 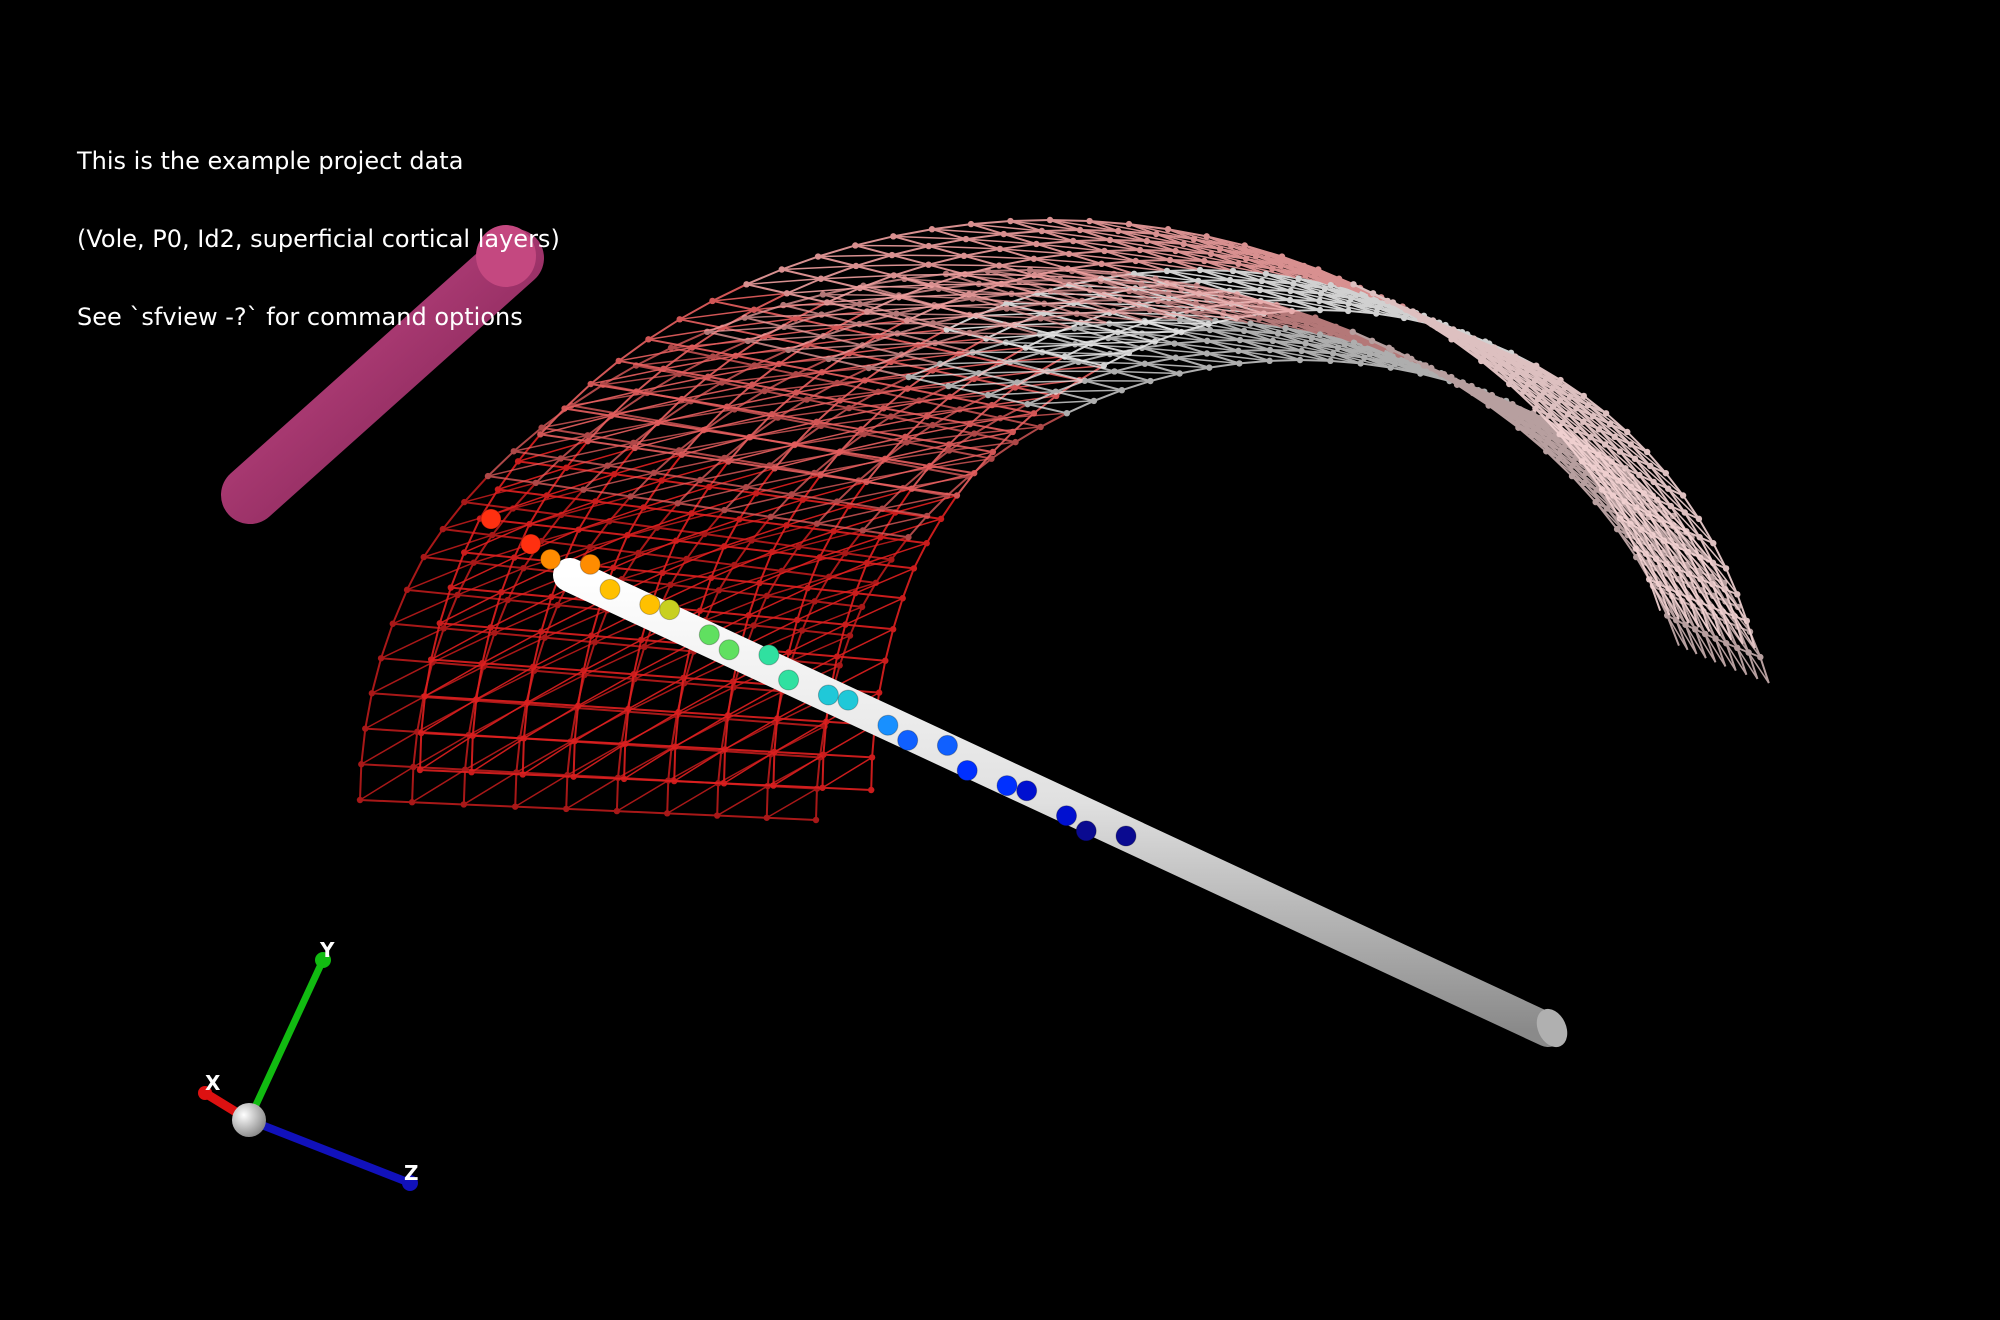 I want to click on x-axis-tip, so click(x=205, y=1093).